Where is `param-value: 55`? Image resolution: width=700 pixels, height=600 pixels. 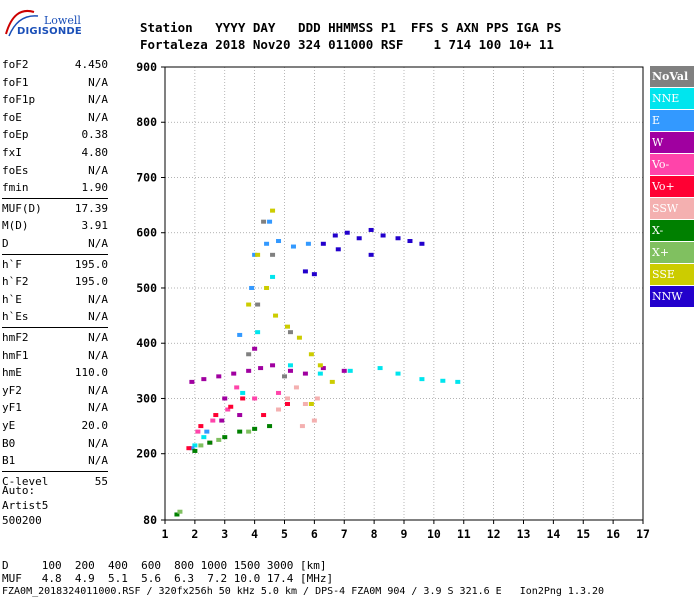
param-value: 55 is located at coordinates (101, 481).